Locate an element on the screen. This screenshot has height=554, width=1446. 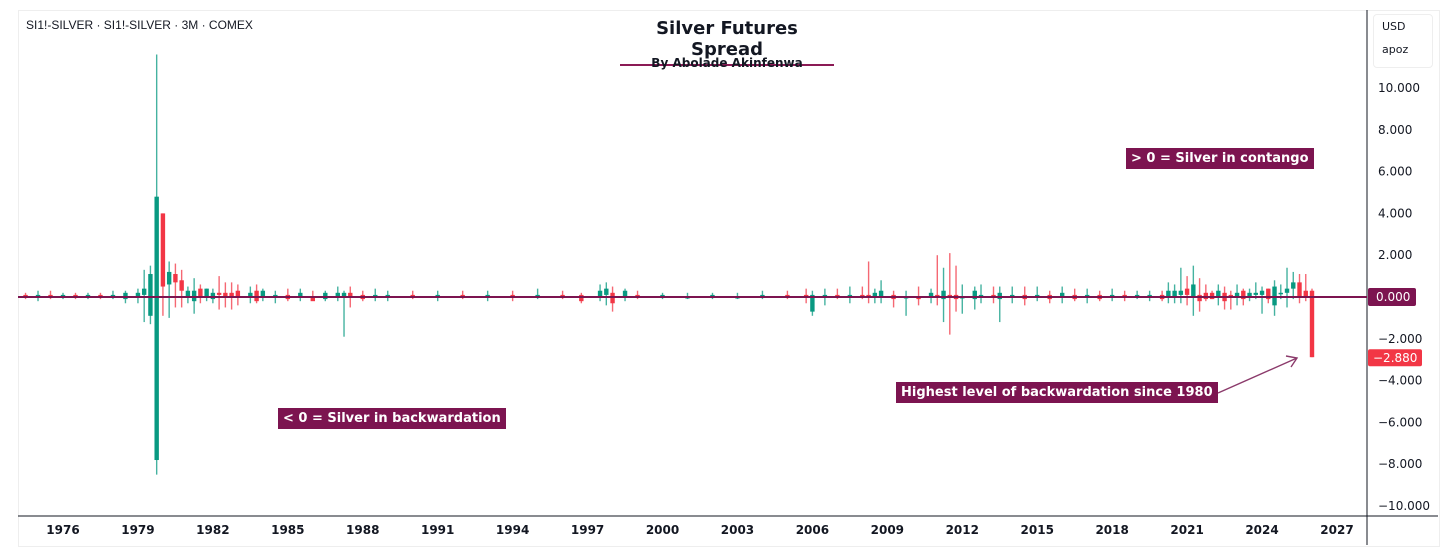
y-tick-label: −6.000 is located at coordinates (1400, 422).